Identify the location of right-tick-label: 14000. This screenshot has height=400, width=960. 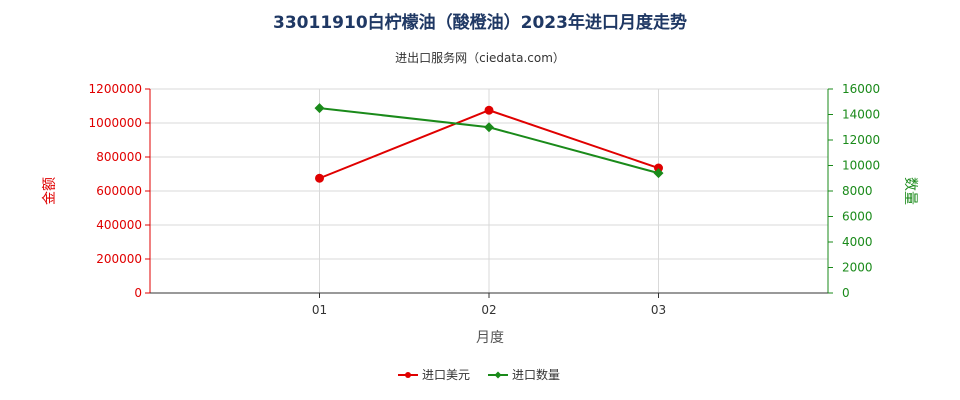
(861, 115).